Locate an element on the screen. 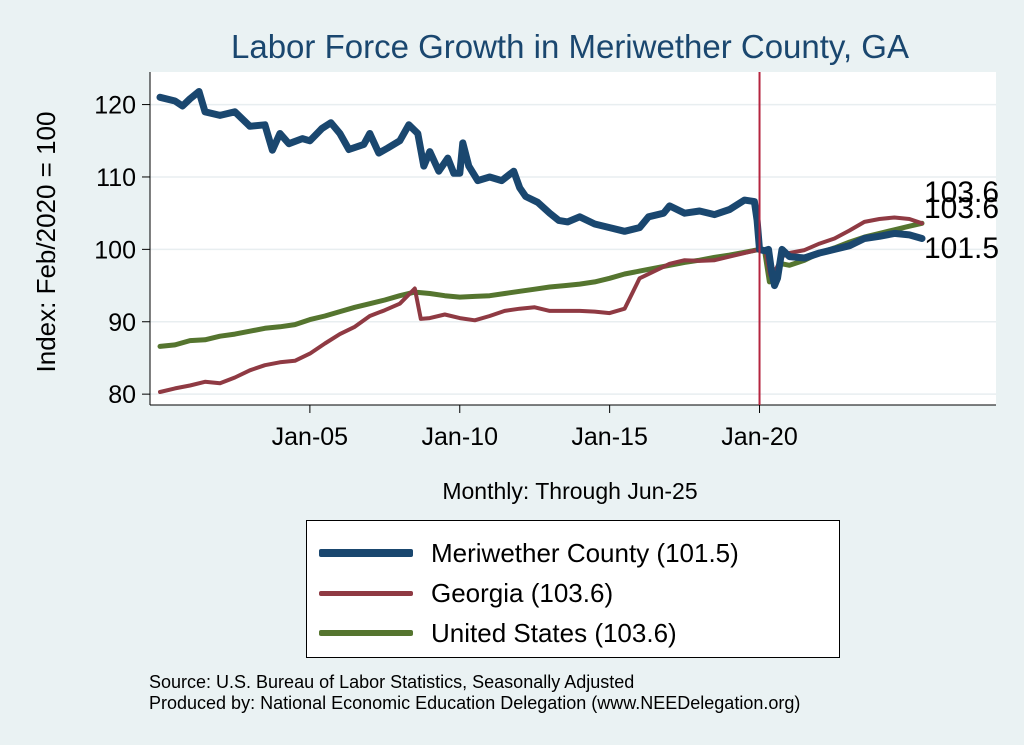 Image resolution: width=1024 pixels, height=745 pixels. y-tick-label-100: 100 is located at coordinates (115, 250).